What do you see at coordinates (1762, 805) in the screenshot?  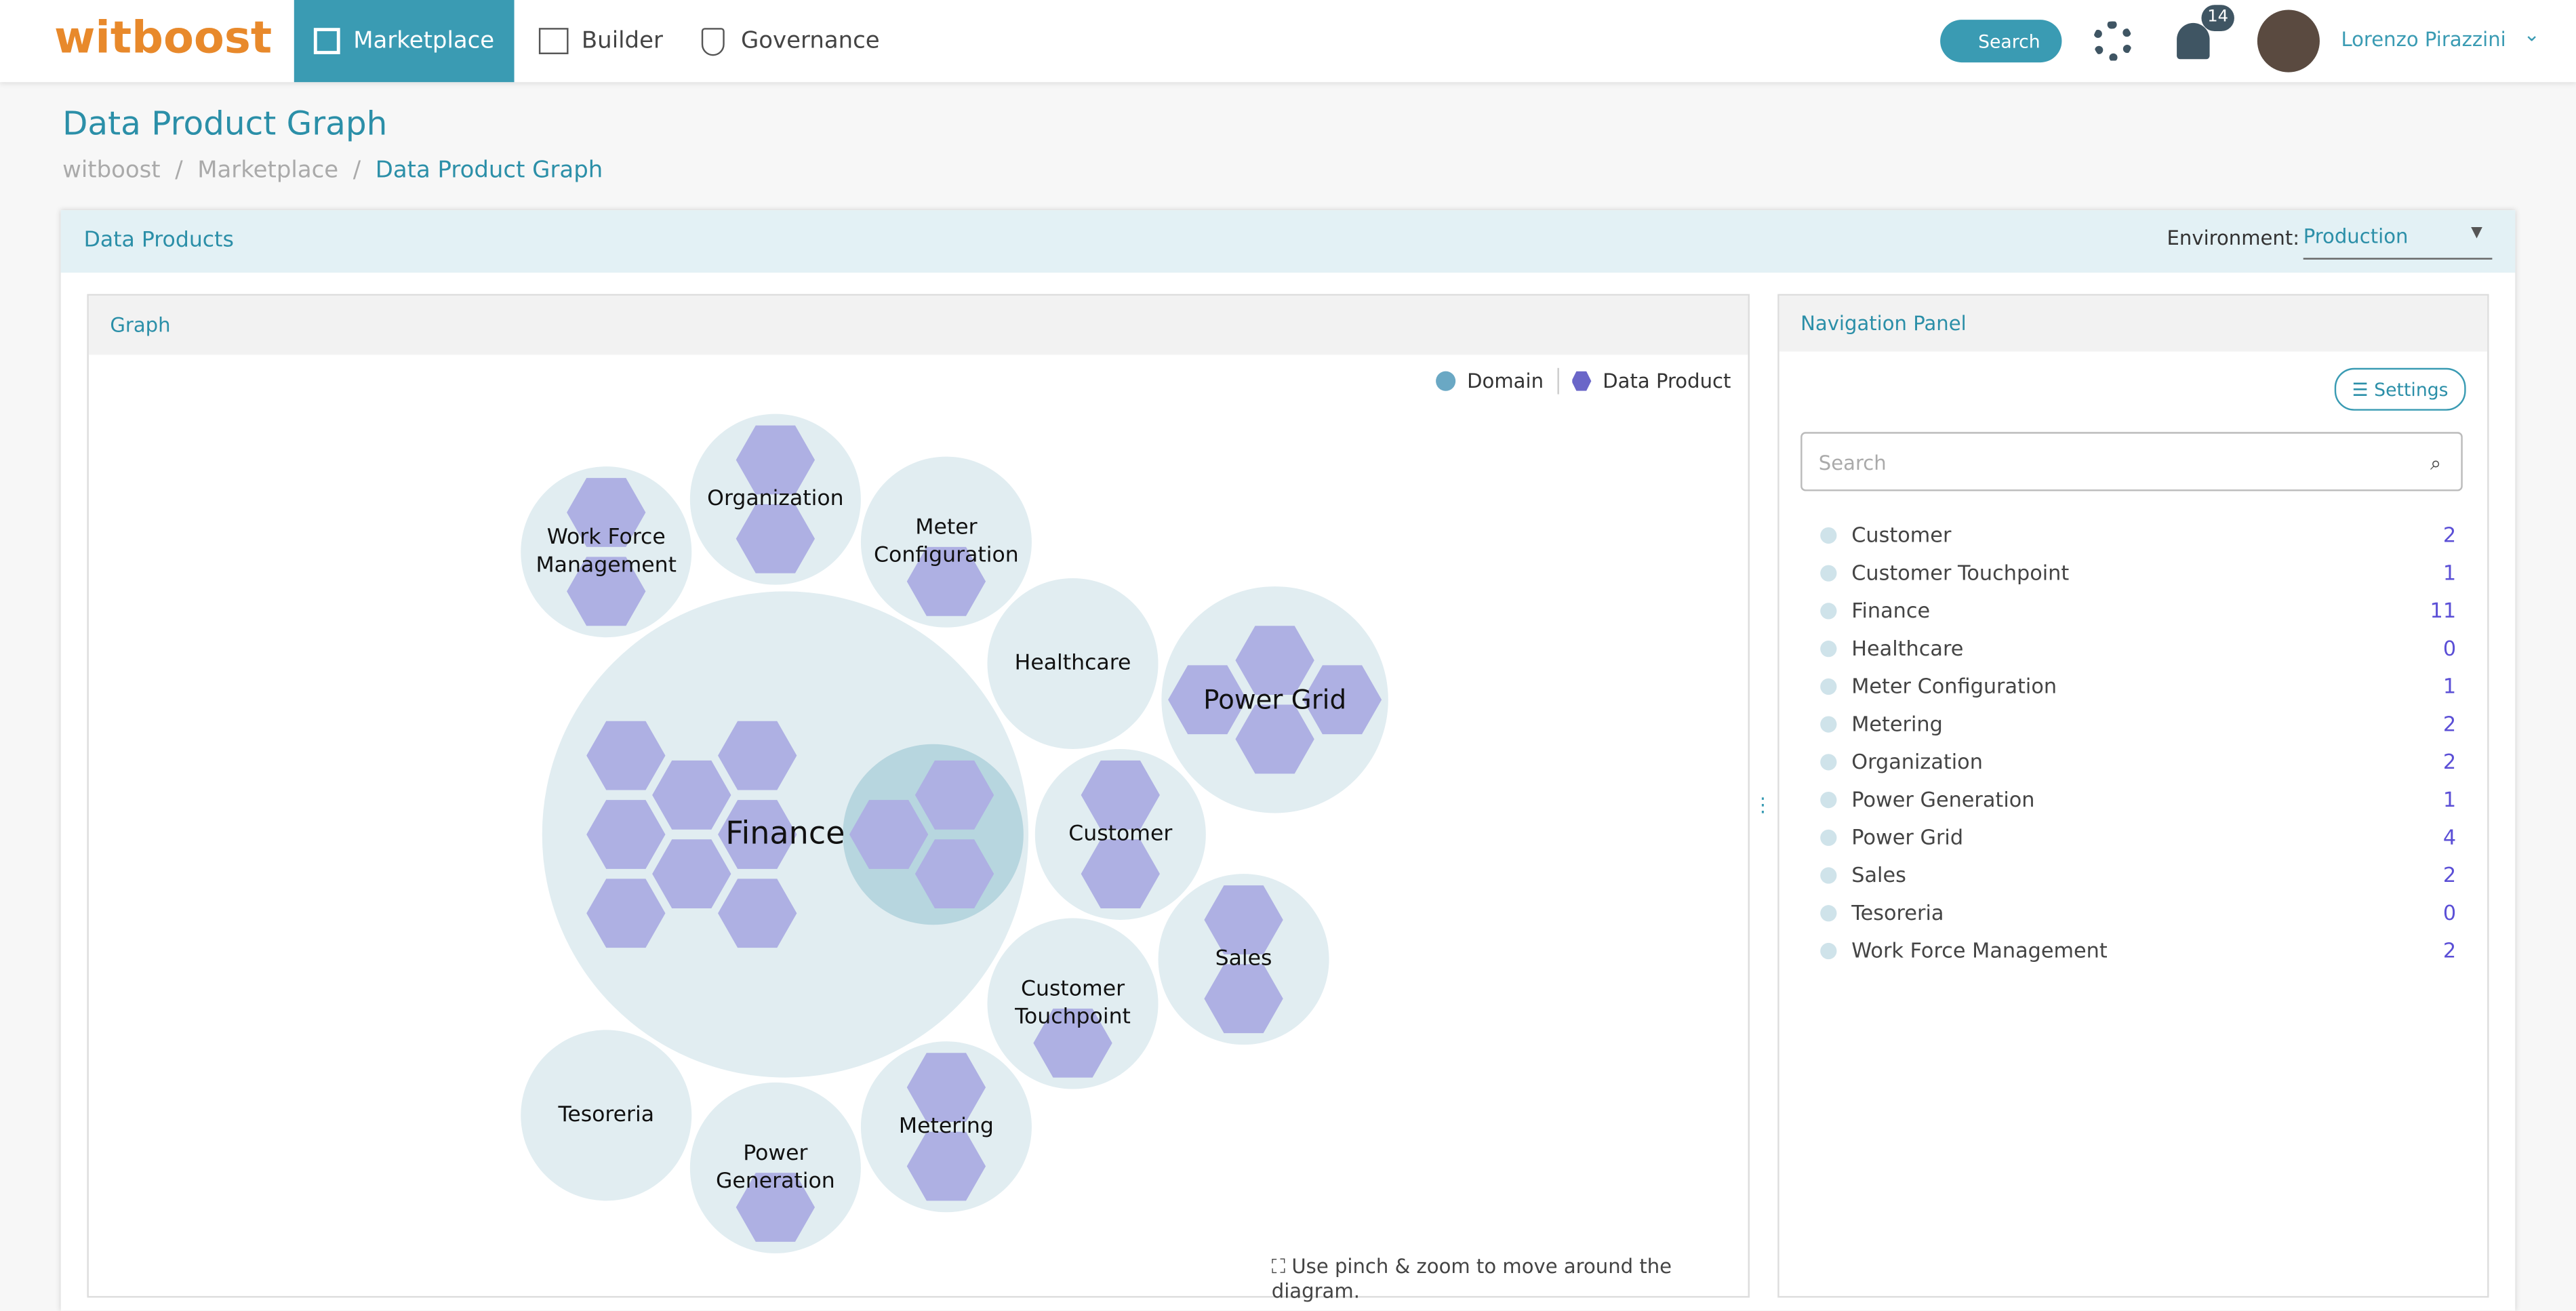 I see `resize-handle: ⋮` at bounding box center [1762, 805].